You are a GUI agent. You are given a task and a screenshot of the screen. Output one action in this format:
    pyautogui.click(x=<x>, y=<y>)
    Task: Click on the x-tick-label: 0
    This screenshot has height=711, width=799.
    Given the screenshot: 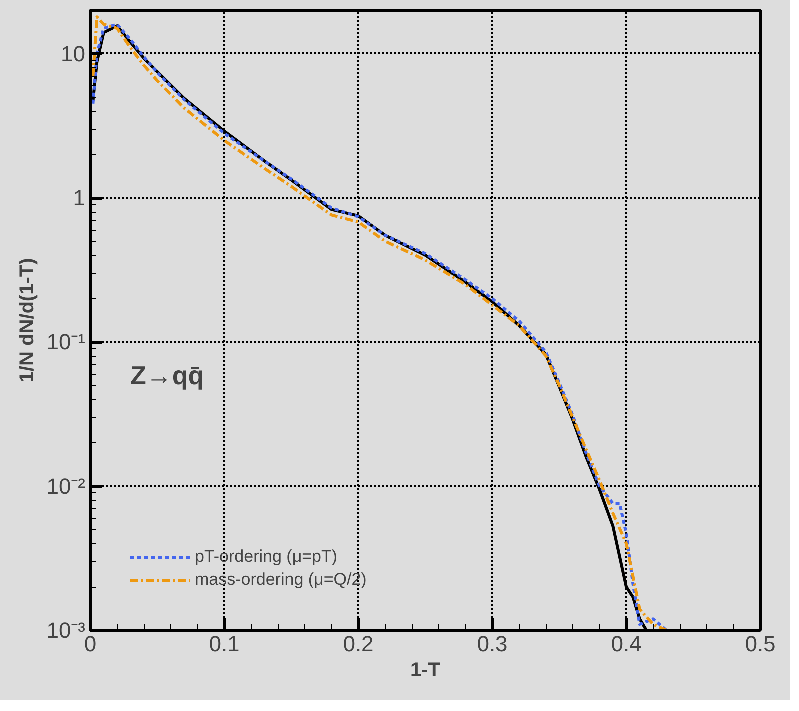 What is the action you would take?
    pyautogui.click(x=90, y=644)
    